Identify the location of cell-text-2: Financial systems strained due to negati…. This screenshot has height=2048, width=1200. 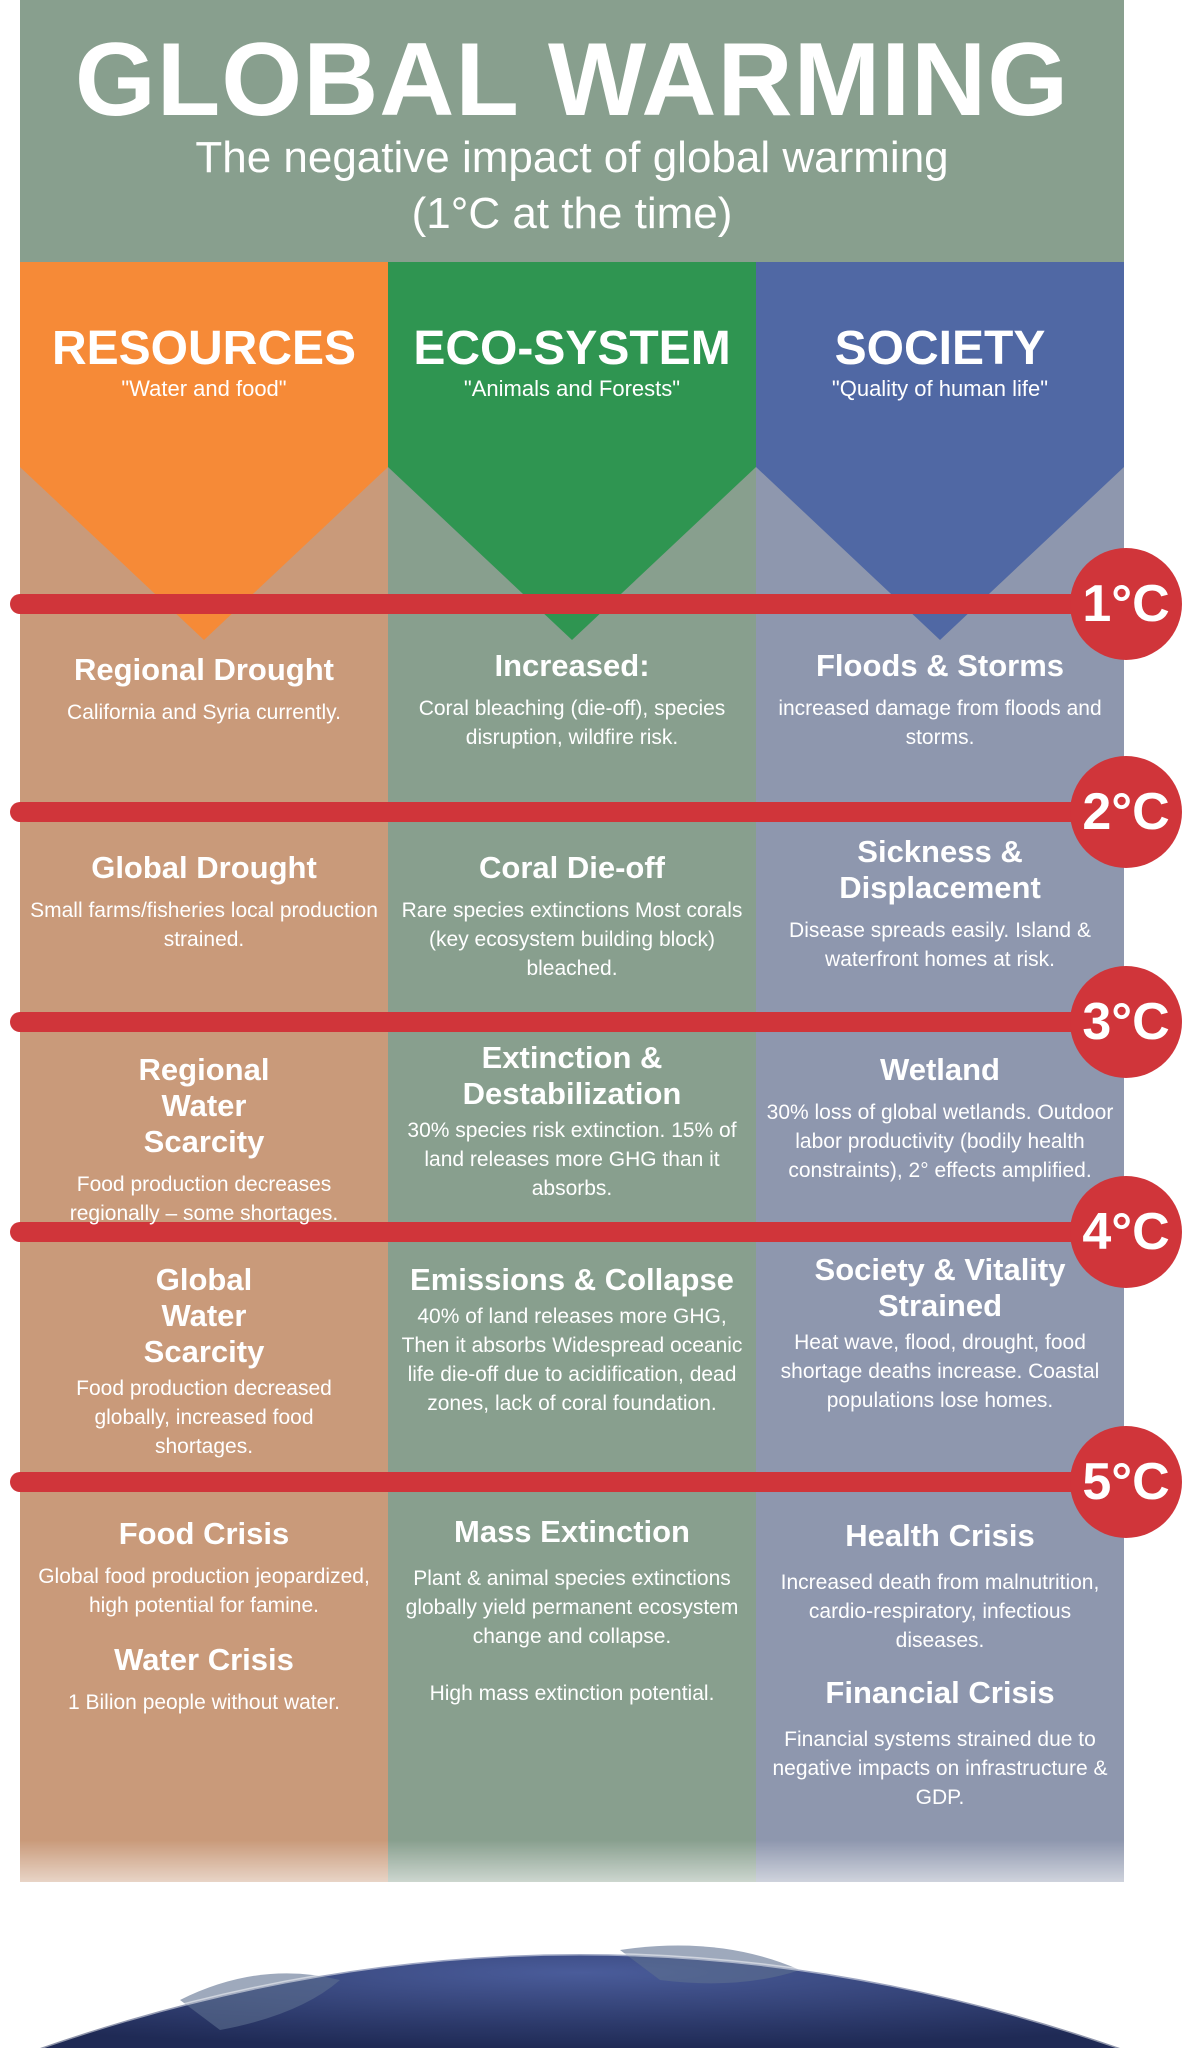
(940, 1768).